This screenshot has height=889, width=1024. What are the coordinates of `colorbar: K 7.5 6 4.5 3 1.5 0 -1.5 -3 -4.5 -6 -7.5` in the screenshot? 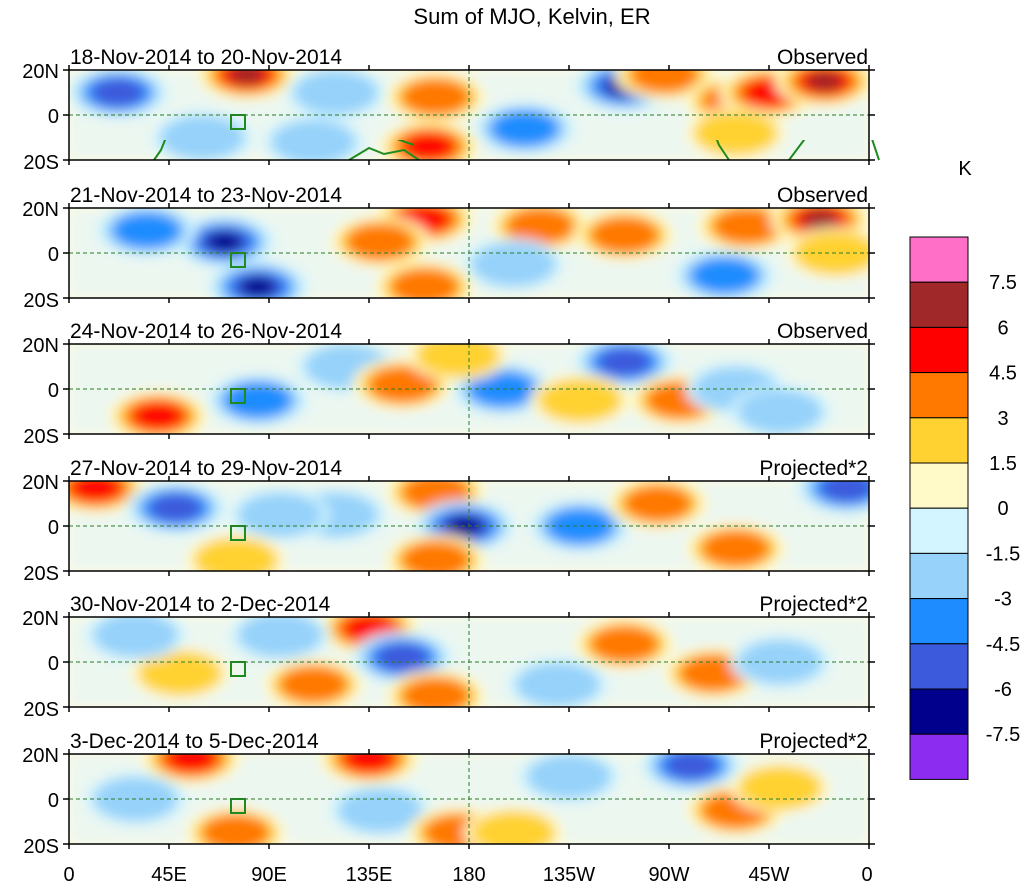 It's located at (964, 469).